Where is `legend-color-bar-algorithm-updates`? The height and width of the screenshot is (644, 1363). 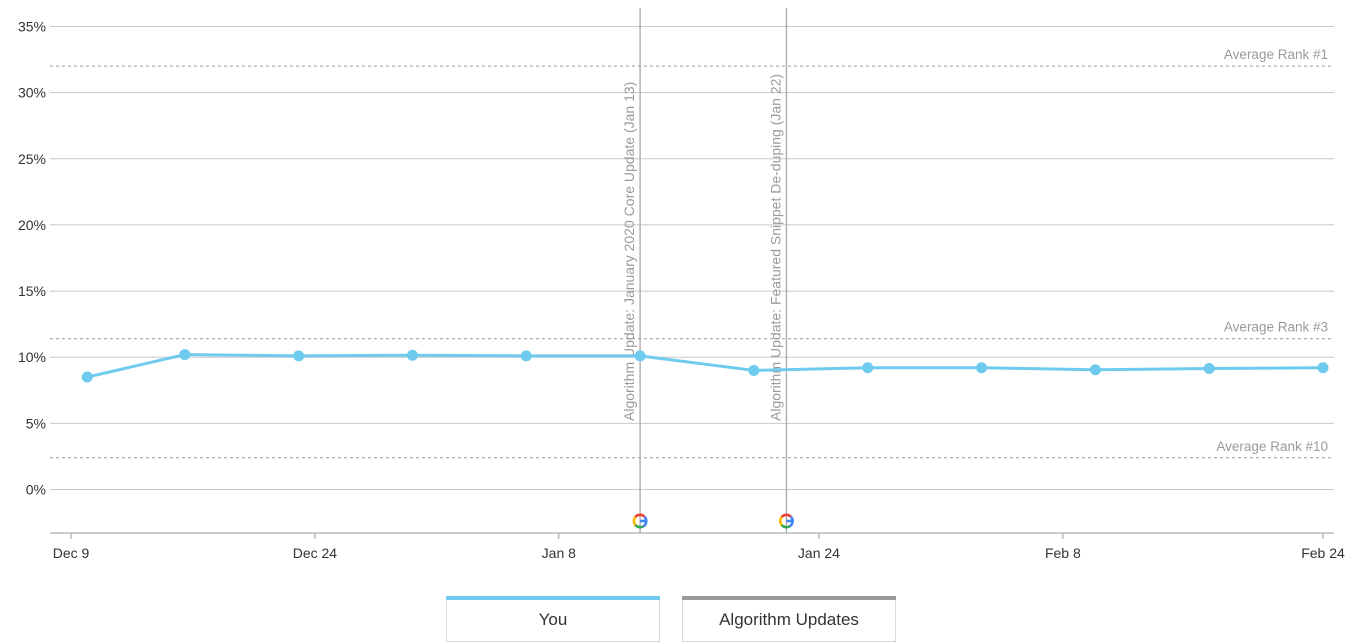 legend-color-bar-algorithm-updates is located at coordinates (789, 598).